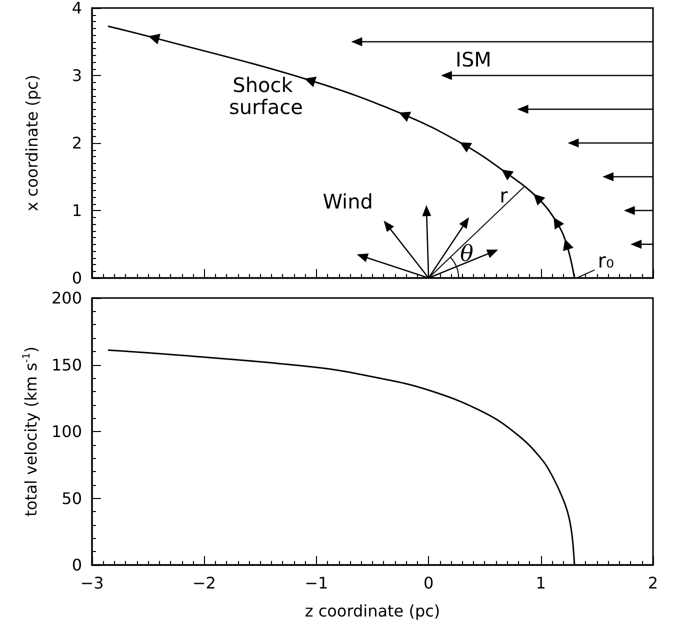  Describe the element at coordinates (474, 59) in the screenshot. I see `annotation: ISM` at that location.